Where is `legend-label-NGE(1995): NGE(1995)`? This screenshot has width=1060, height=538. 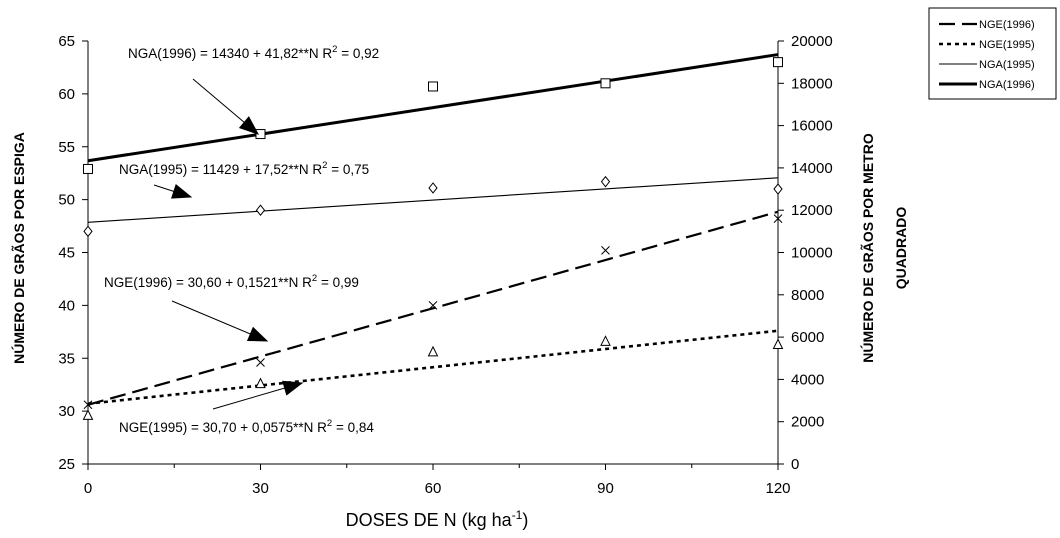 legend-label-NGE(1995): NGE(1995) is located at coordinates (1007, 45).